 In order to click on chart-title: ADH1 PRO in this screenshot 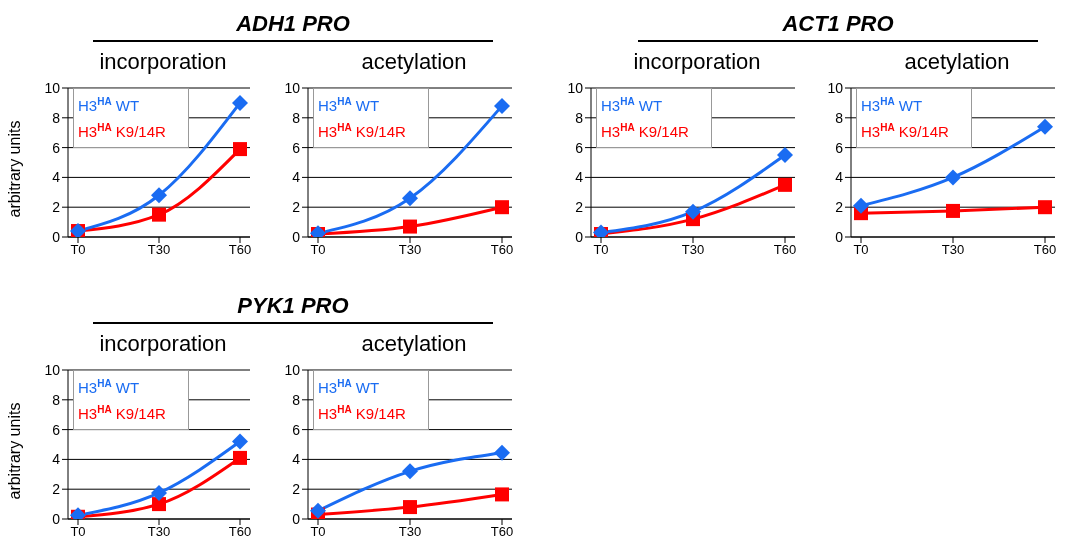, I will do `click(293, 25)`.